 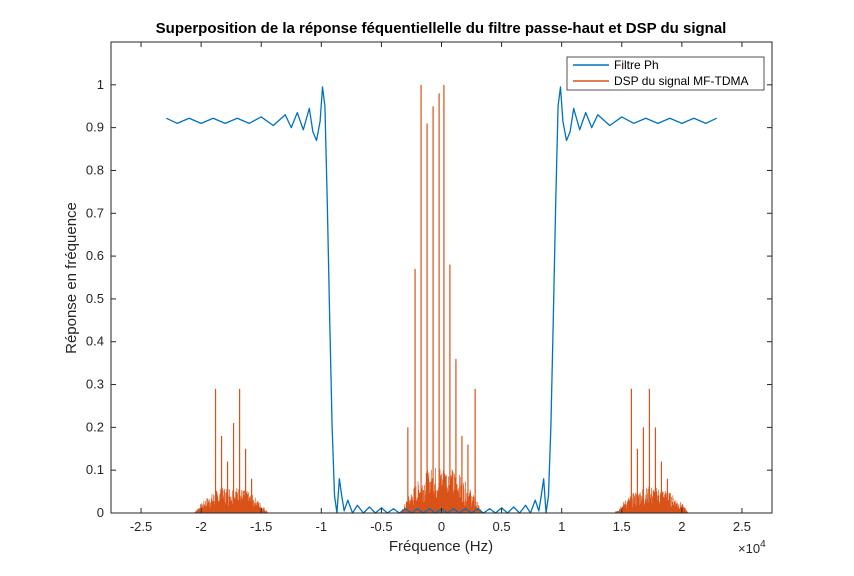 I want to click on x-tick-label: 2, so click(x=681, y=526).